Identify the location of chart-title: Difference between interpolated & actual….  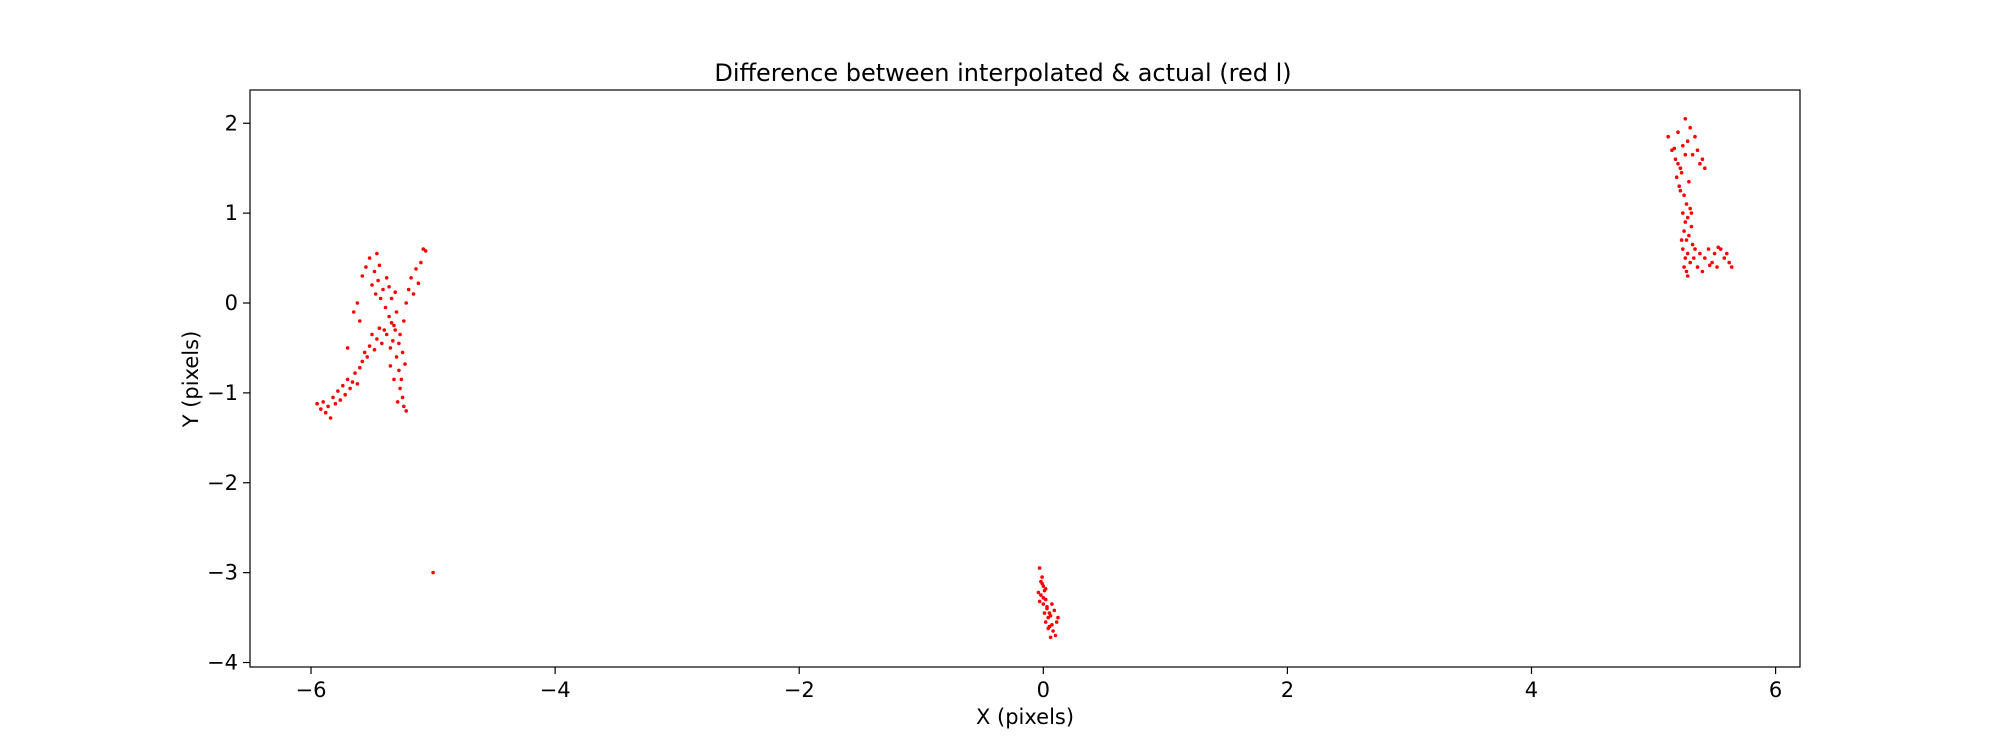
(1002, 73).